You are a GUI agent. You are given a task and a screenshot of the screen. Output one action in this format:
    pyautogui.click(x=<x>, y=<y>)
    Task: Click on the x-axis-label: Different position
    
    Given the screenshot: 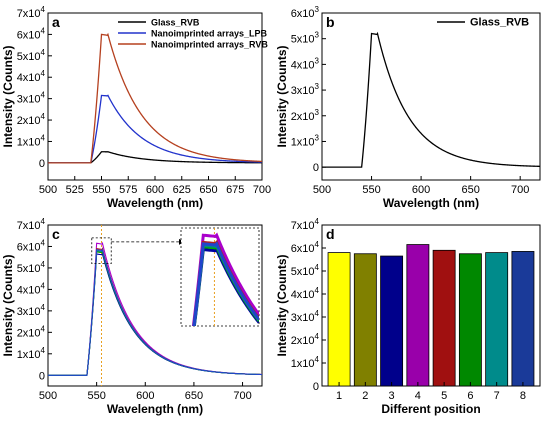 What is the action you would take?
    pyautogui.click(x=430, y=409)
    